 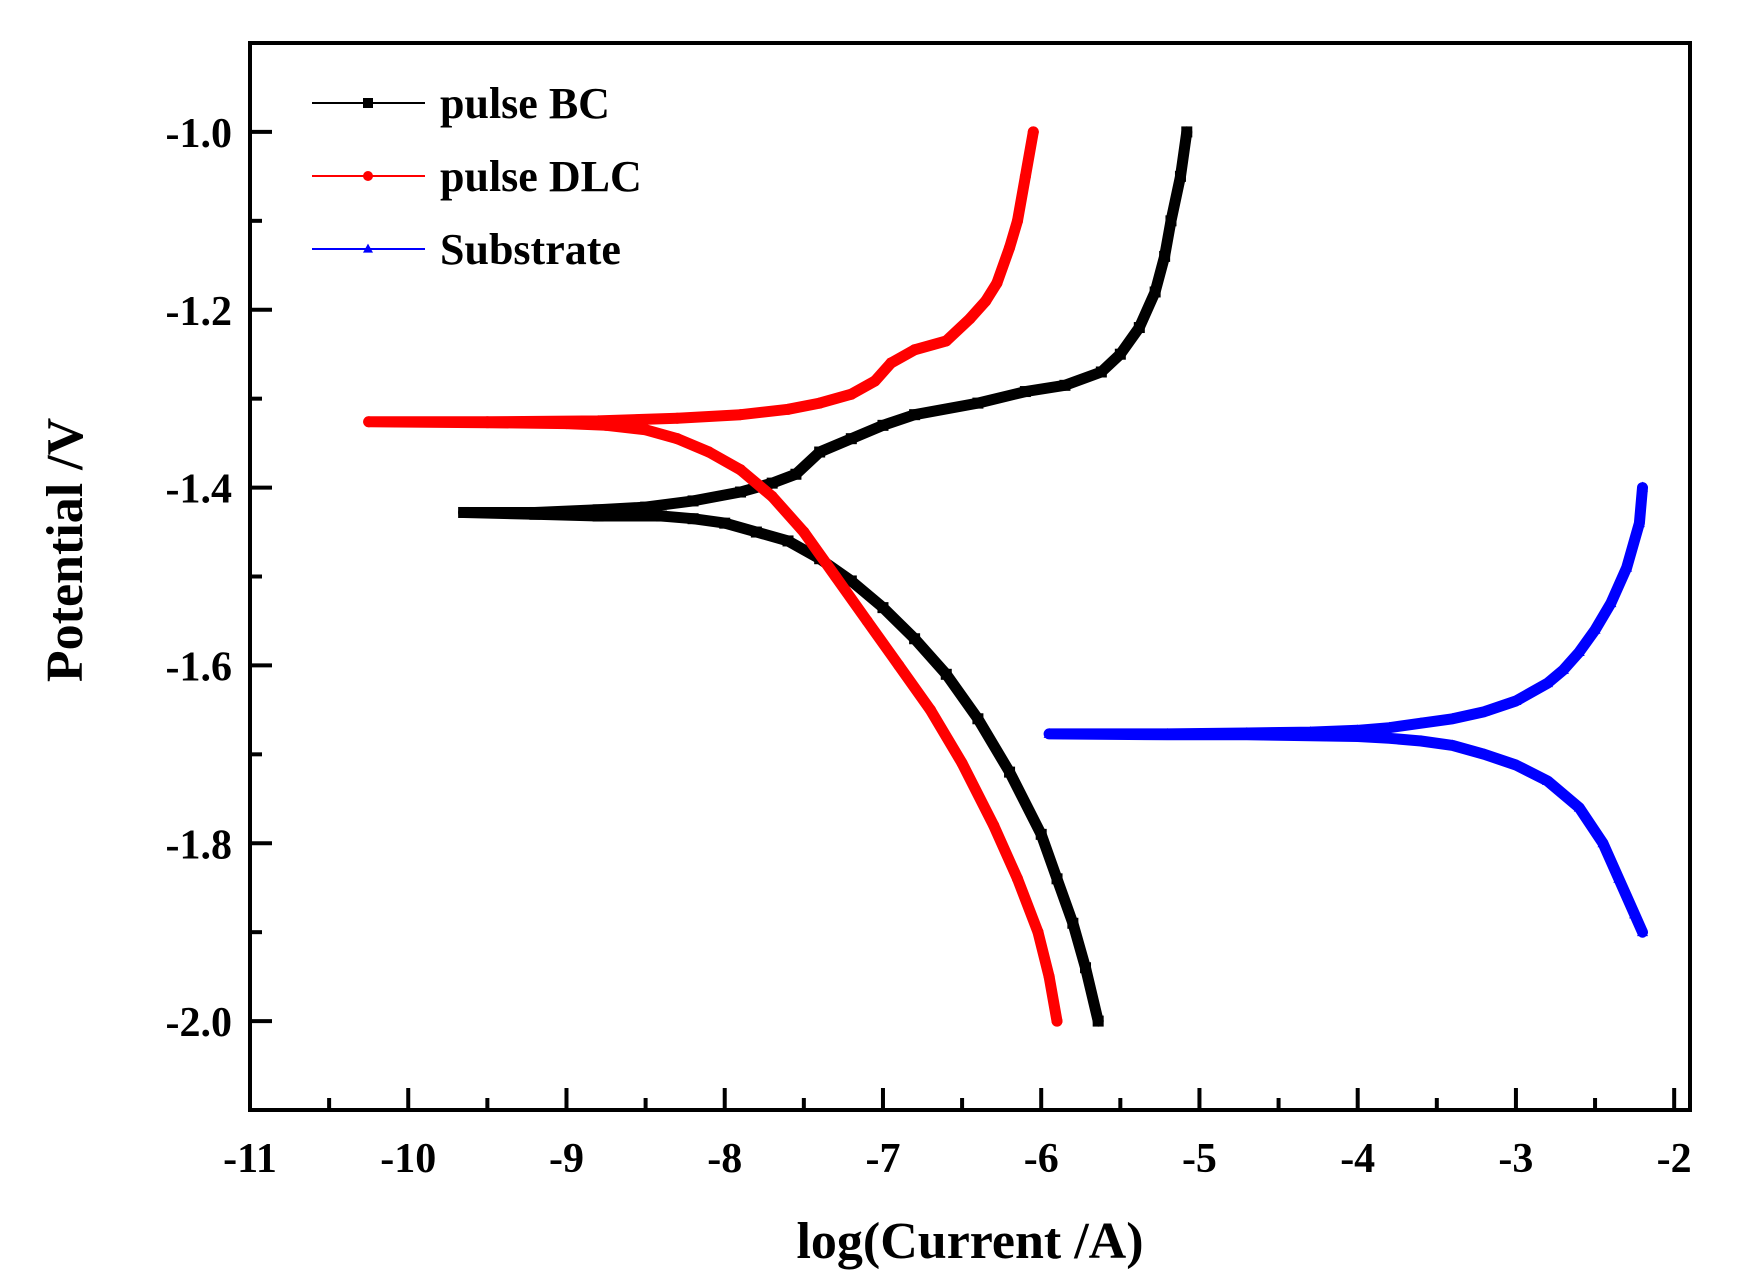 What do you see at coordinates (957, 1135) in the screenshot?
I see `x-axis: -11 -10 -9 -8 -7 -6 -5 -4 -3 -2` at bounding box center [957, 1135].